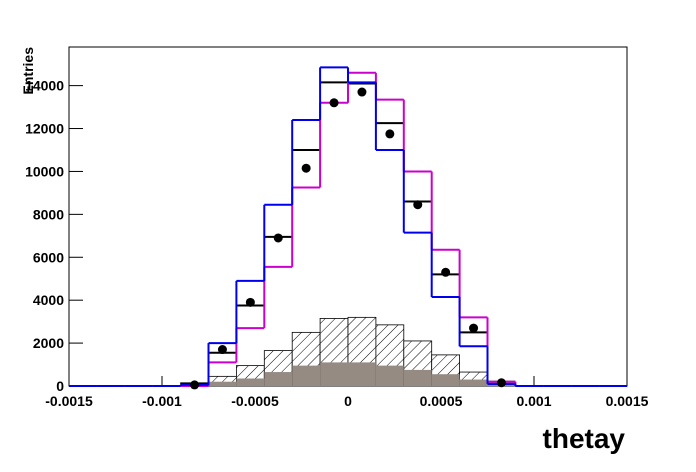 The width and height of the screenshot is (696, 472). What do you see at coordinates (44, 86) in the screenshot?
I see `y-tick-label: 14000` at bounding box center [44, 86].